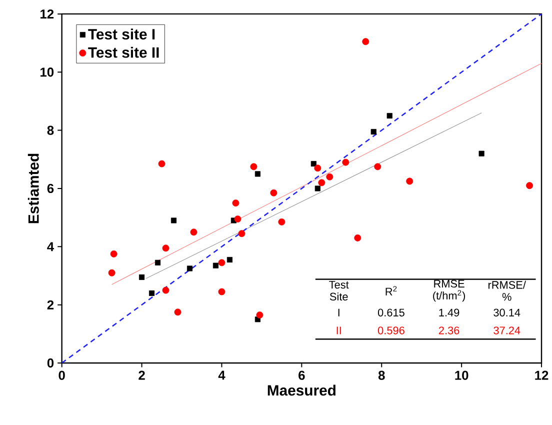 The image size is (552, 425). Describe the element at coordinates (50, 130) in the screenshot. I see `y-tick-label: 8` at that location.